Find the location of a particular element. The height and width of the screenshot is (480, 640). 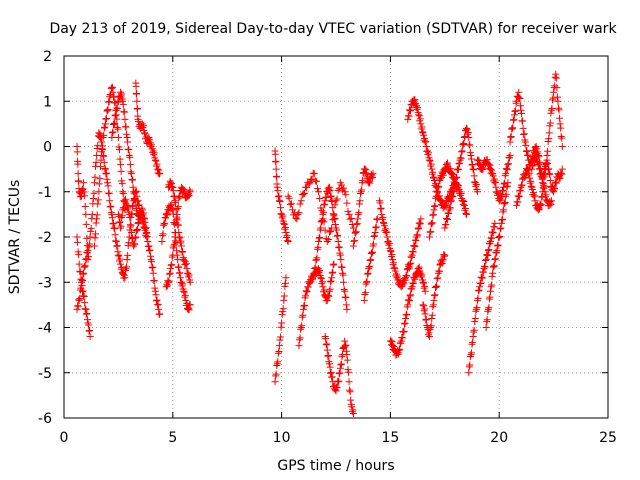

x-tick-label: 25 is located at coordinates (608, 438).